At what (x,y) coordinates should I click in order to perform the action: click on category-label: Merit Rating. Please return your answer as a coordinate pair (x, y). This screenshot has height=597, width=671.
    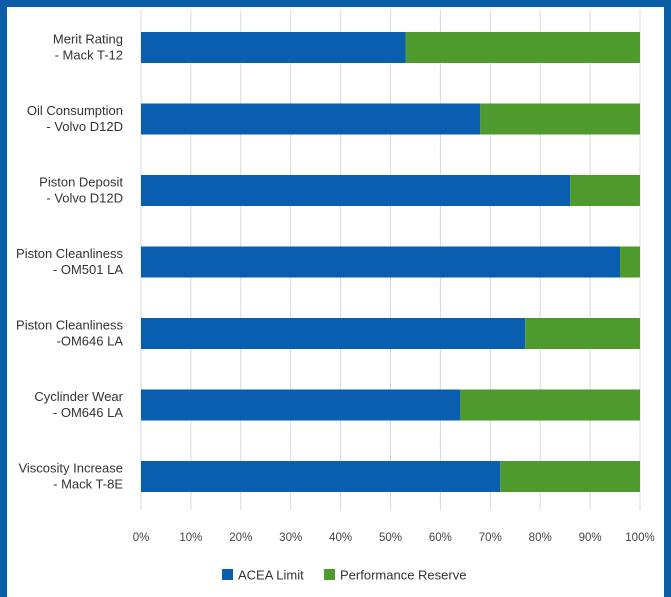
    Looking at the image, I should click on (88, 39).